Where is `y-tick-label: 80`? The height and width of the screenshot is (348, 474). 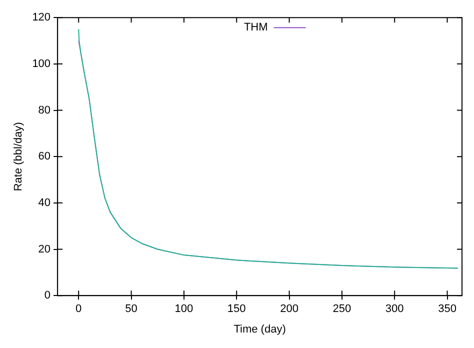
y-tick-label: 80 is located at coordinates (44, 110).